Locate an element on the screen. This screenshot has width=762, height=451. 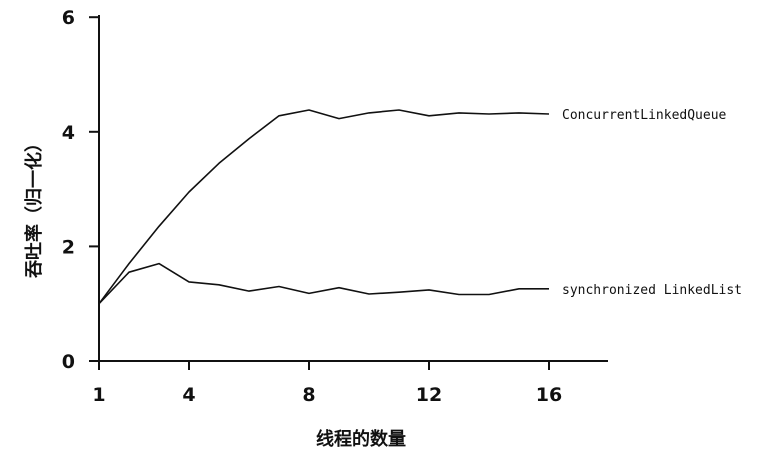
y-tick-label: 0 is located at coordinates (68, 362).